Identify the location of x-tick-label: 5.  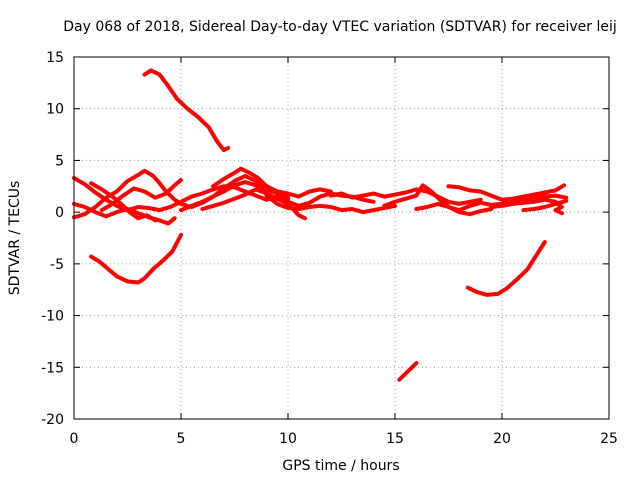
(181, 439).